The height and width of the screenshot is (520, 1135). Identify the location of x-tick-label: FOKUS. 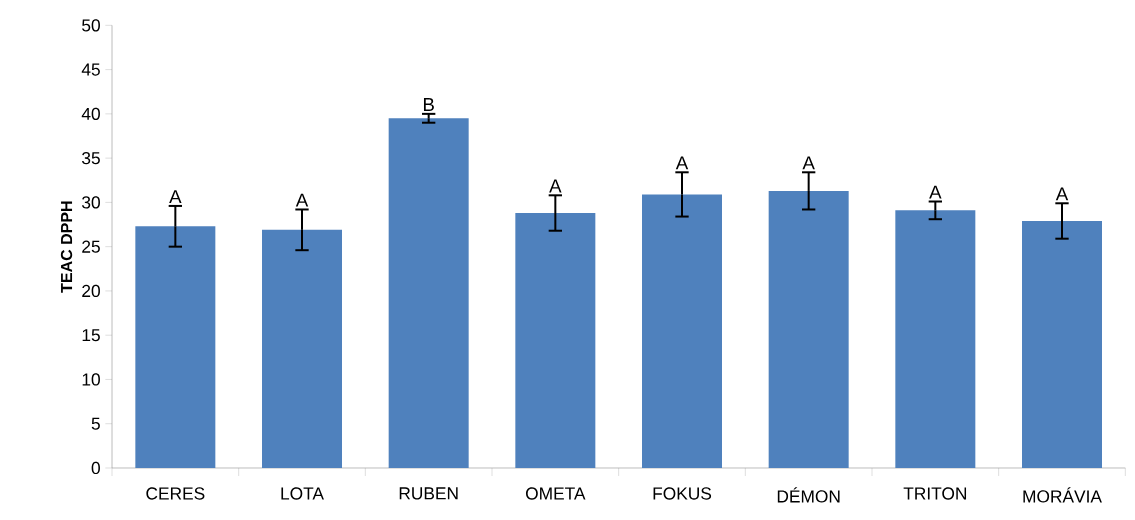
(682, 493).